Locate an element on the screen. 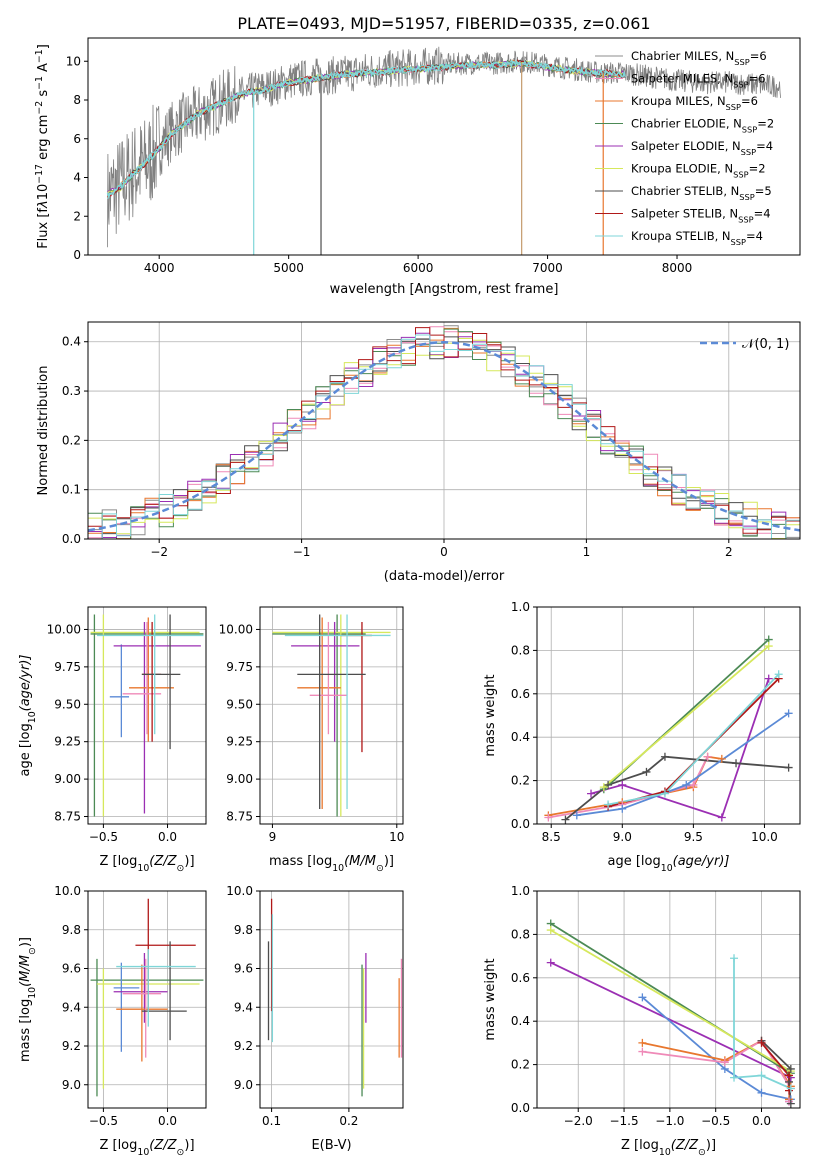  y-tick-label: 9.2 is located at coordinates (71, 1046).